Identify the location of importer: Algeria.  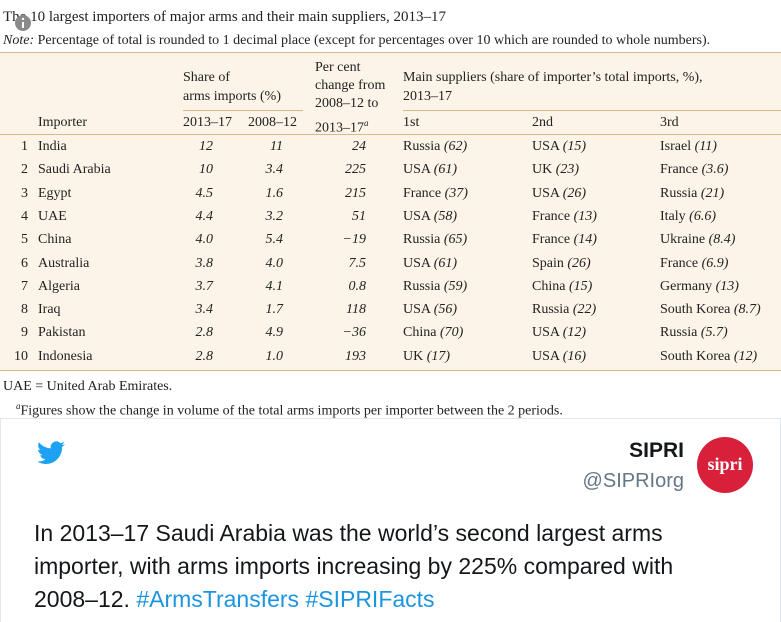
(59, 286).